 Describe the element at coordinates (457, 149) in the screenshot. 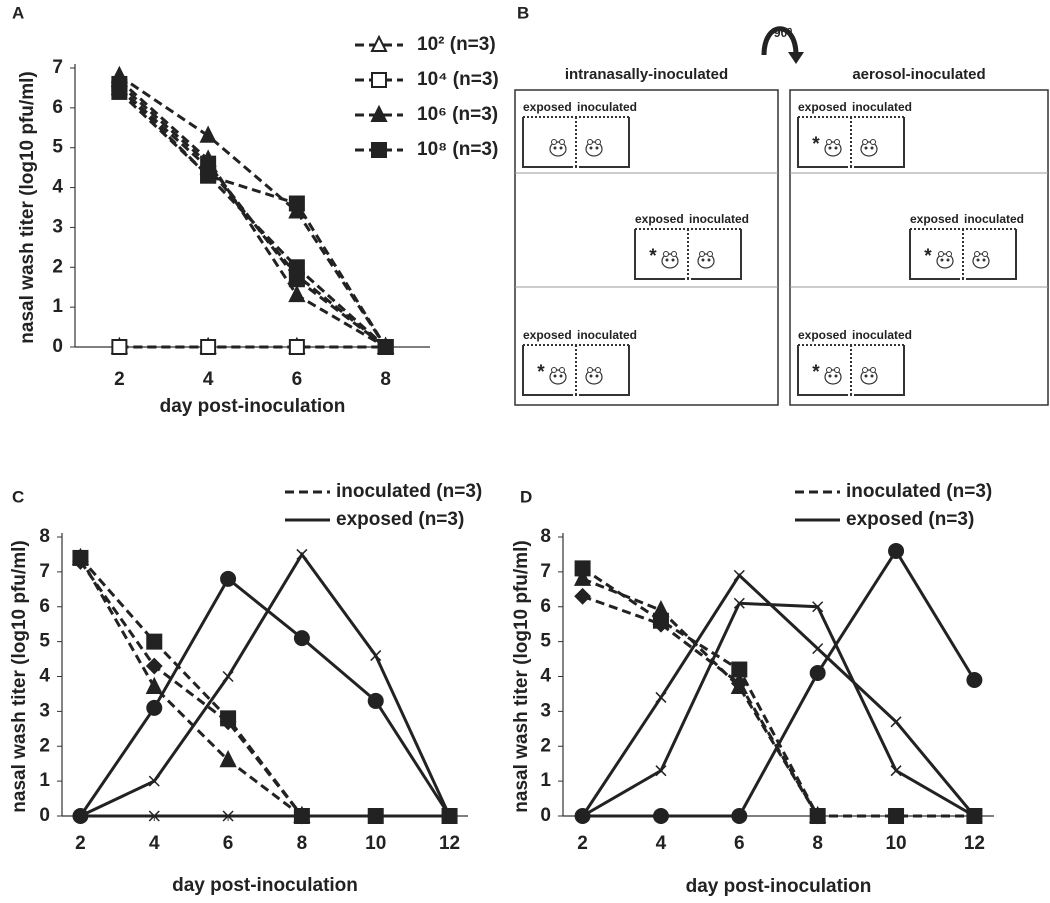

I see `legend-label: 10⁸ (n=3)` at that location.